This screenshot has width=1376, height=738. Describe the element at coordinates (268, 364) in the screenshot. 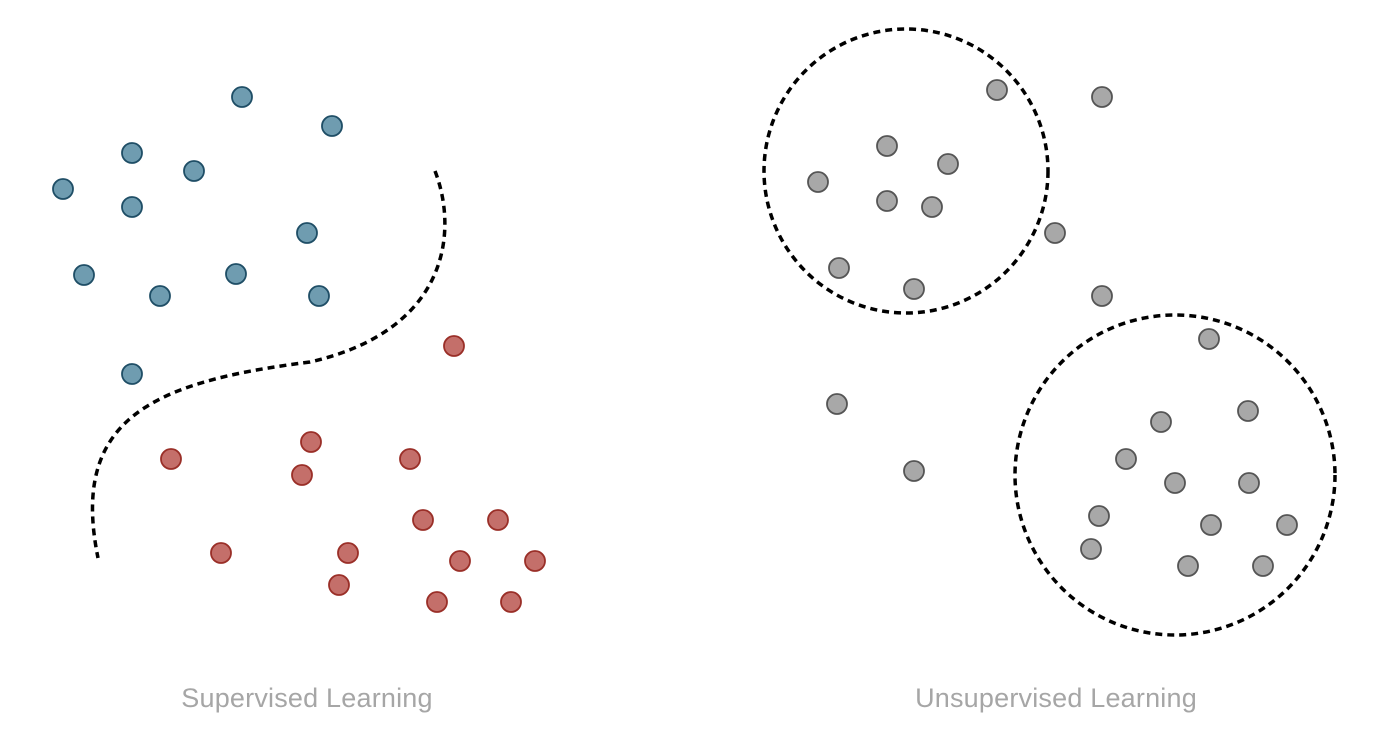

I see `decision-boundary` at that location.